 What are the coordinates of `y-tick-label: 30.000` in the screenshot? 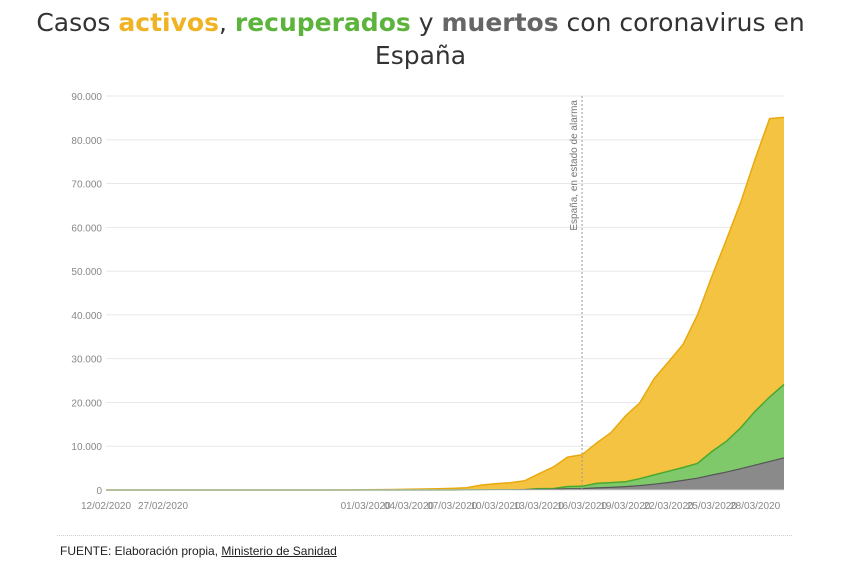 It's located at (86, 360).